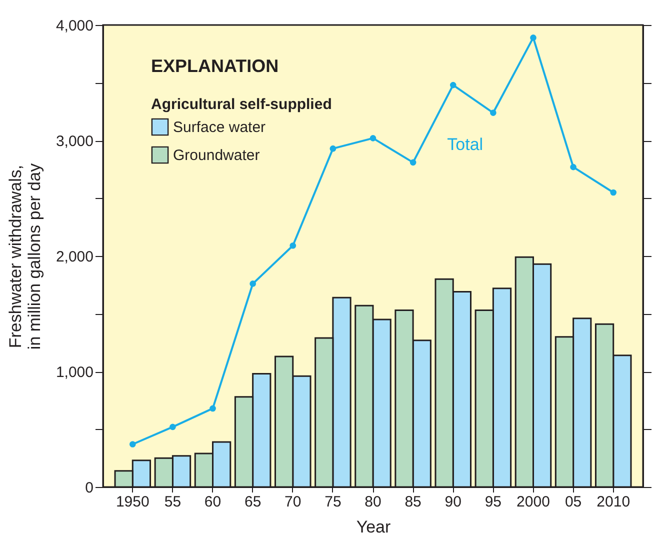 This screenshot has width=668, height=546. What do you see at coordinates (293, 502) in the screenshot?
I see `x-tick-label: 70` at bounding box center [293, 502].